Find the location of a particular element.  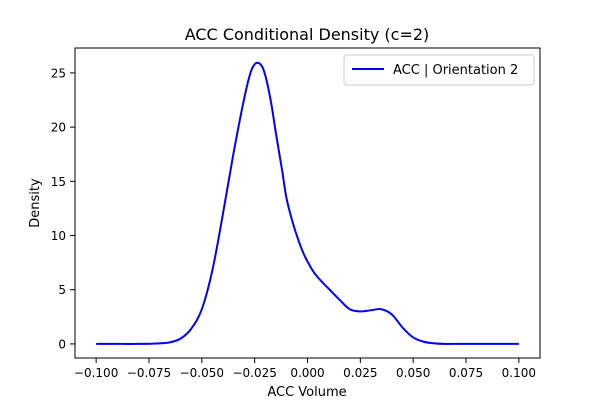

legend-box is located at coordinates (439, 70).